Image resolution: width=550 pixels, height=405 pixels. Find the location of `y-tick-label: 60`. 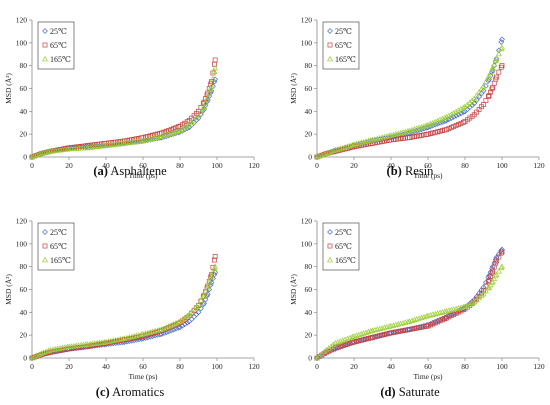

y-tick-label: 60 is located at coordinates (309, 289).